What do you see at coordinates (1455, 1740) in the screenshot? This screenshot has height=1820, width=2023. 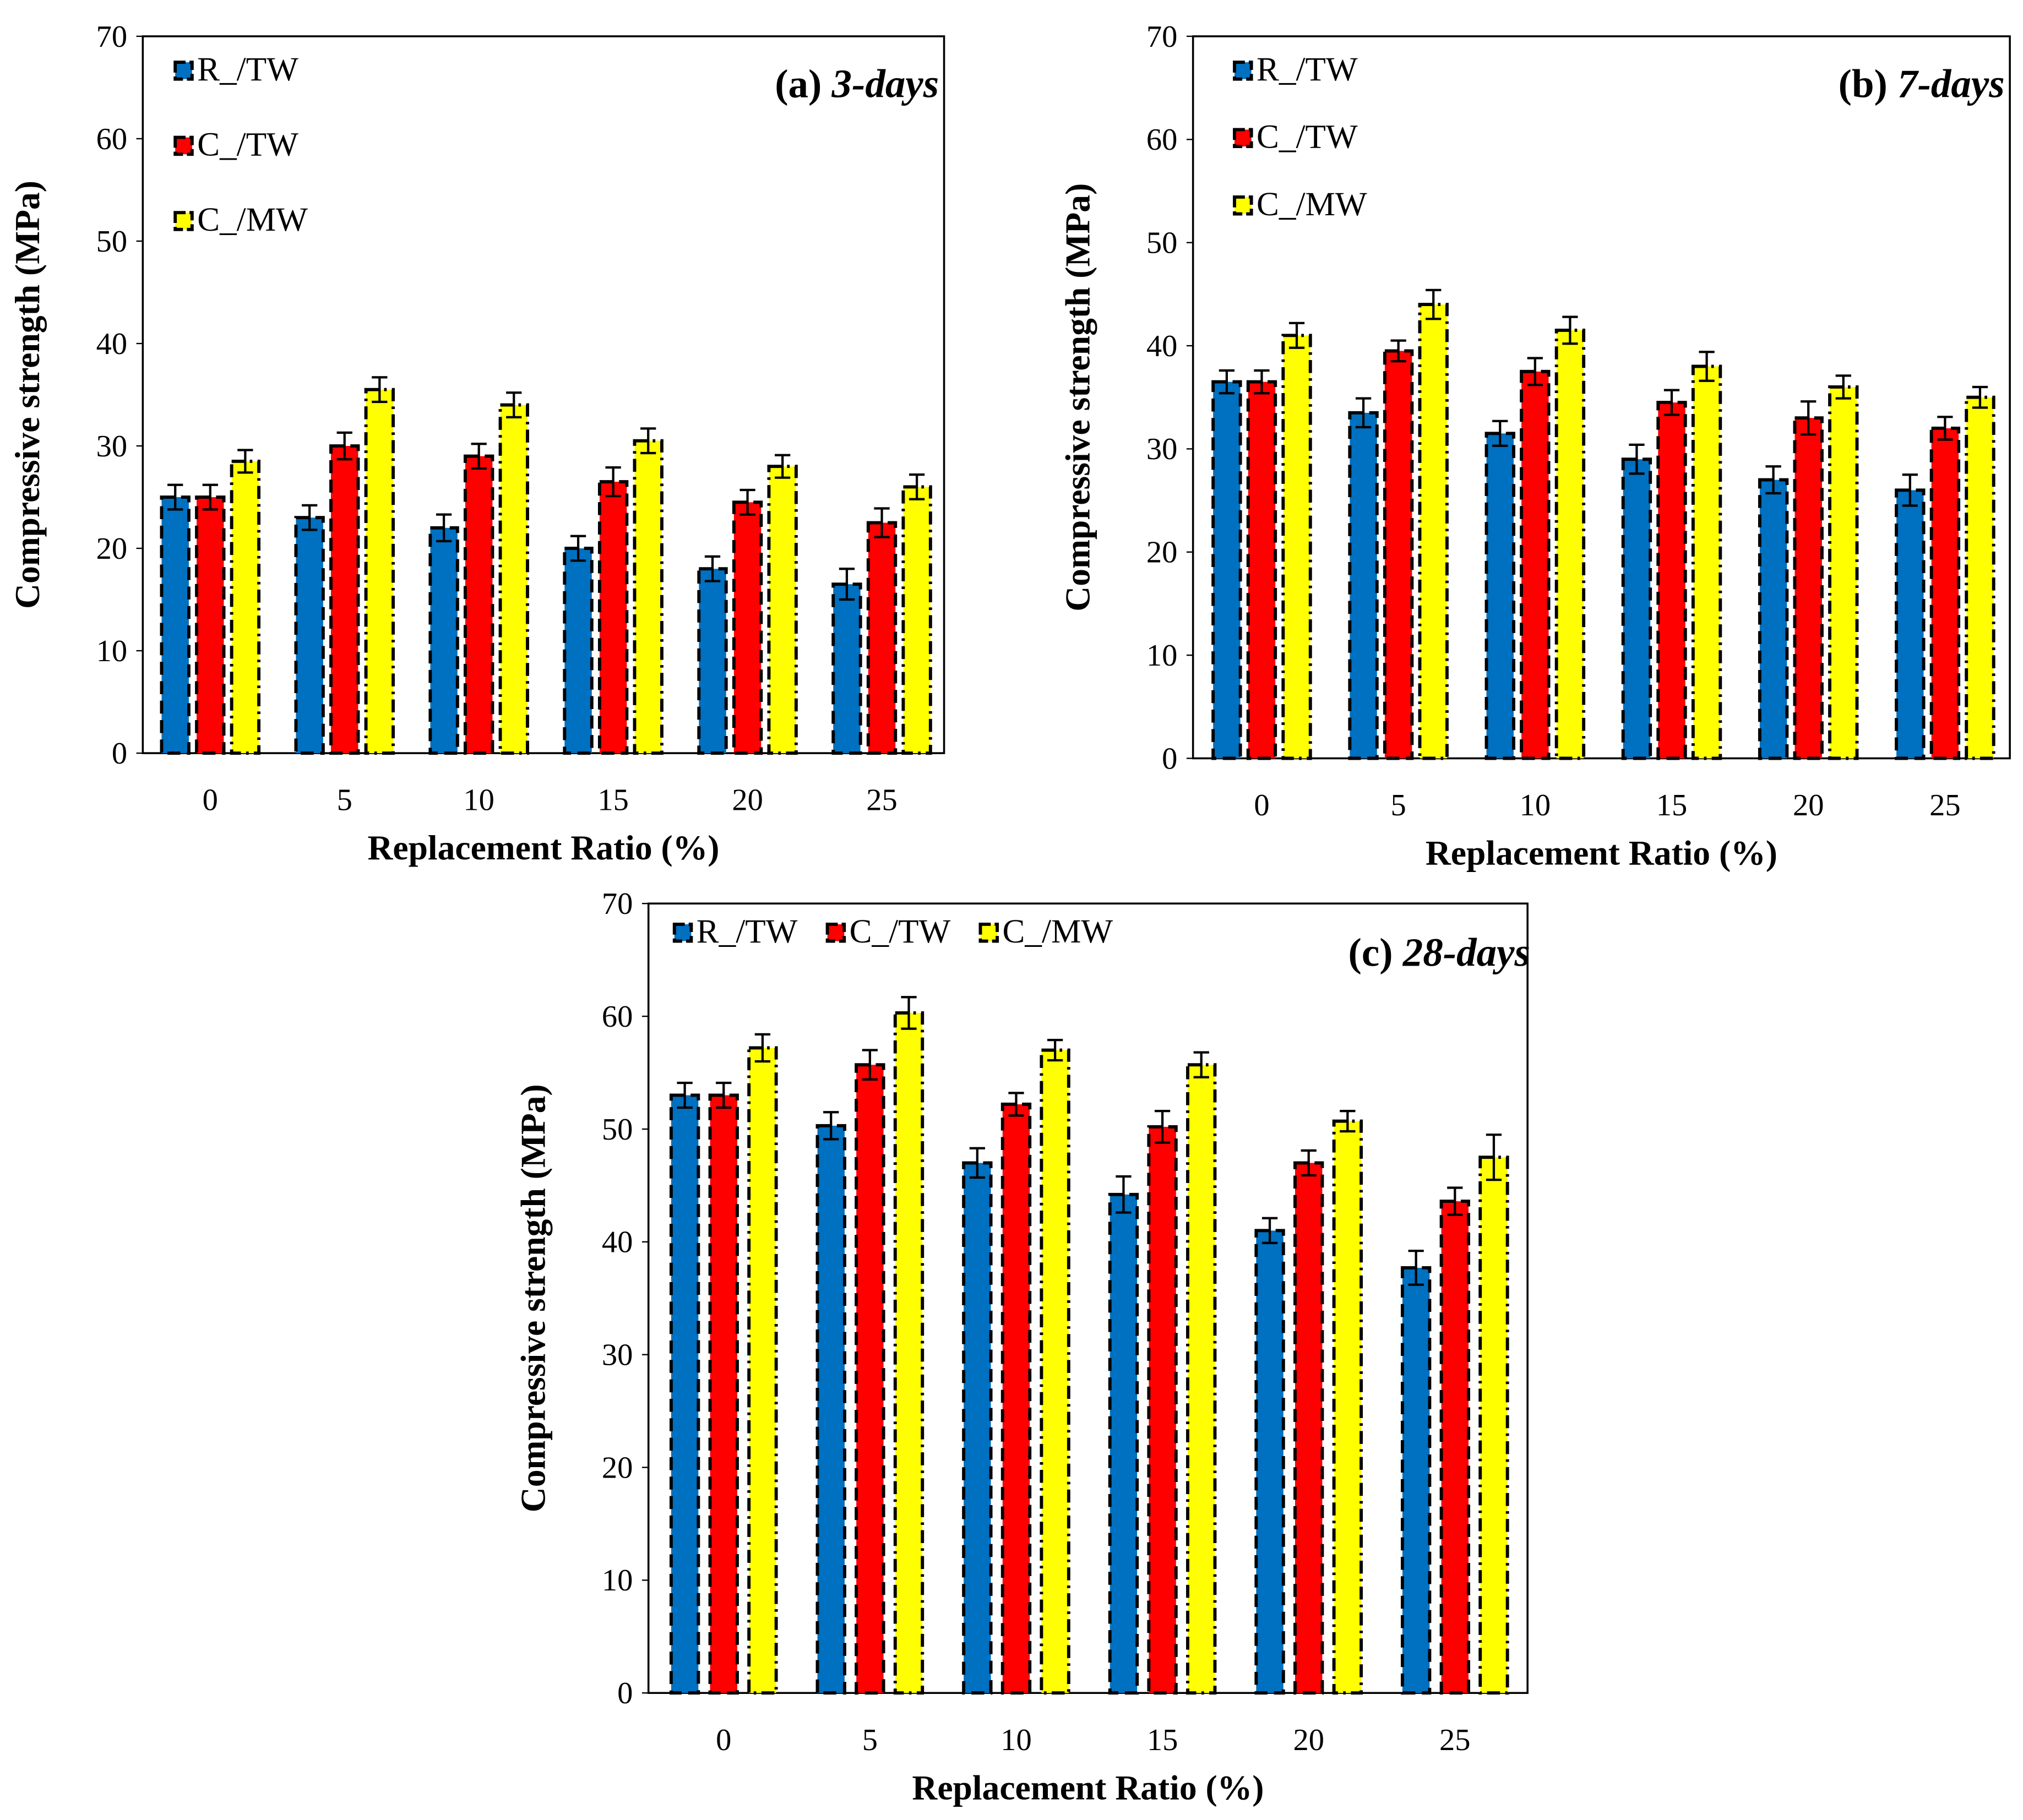 I see `x-tick-label: 25` at bounding box center [1455, 1740].